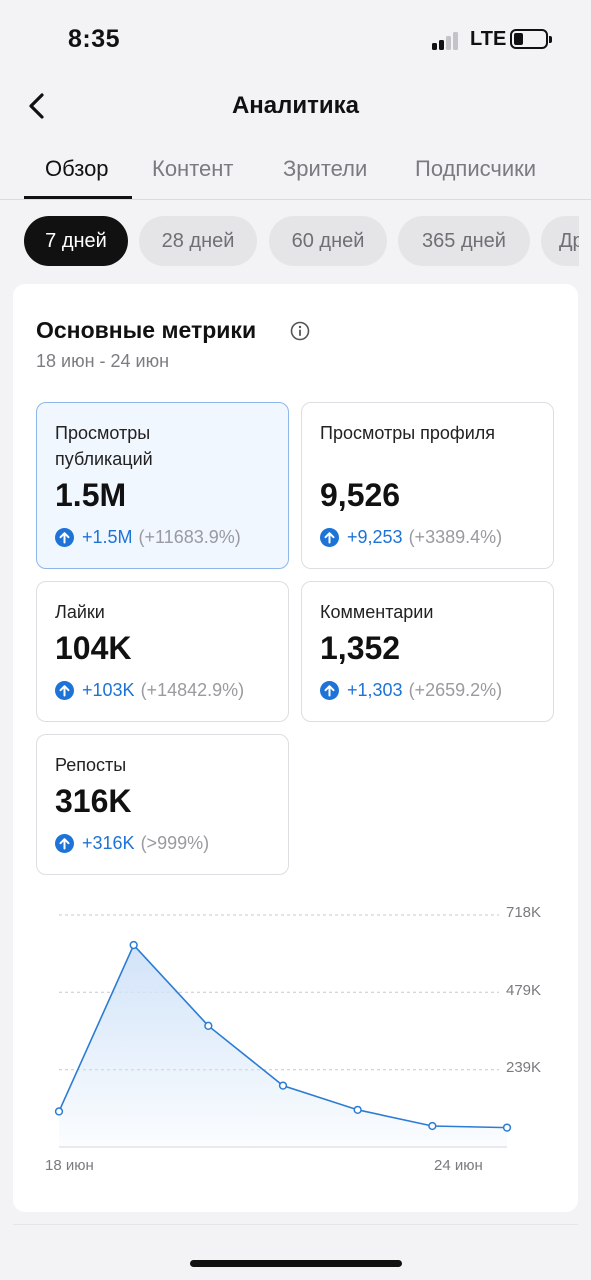 The width and height of the screenshot is (591, 1280). Describe the element at coordinates (375, 537) in the screenshot. I see `metric-change-value: +9,253` at that location.